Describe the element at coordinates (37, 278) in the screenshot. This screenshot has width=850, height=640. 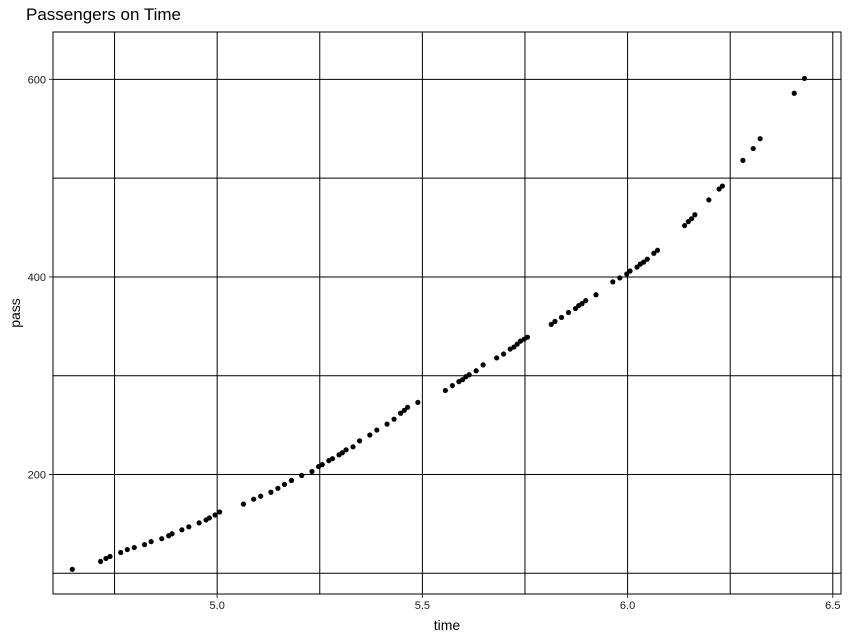
I see `y-tick-label: 400` at that location.